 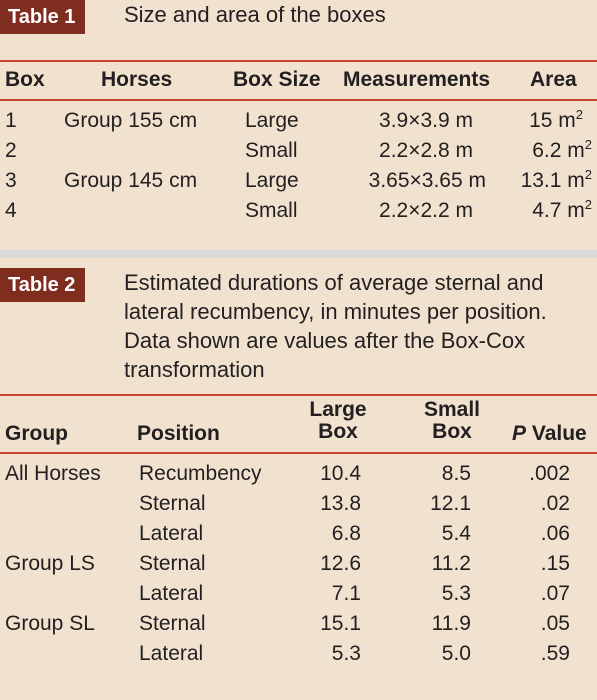 I want to click on measurements: 2.2×2.2 m, so click(x=426, y=210).